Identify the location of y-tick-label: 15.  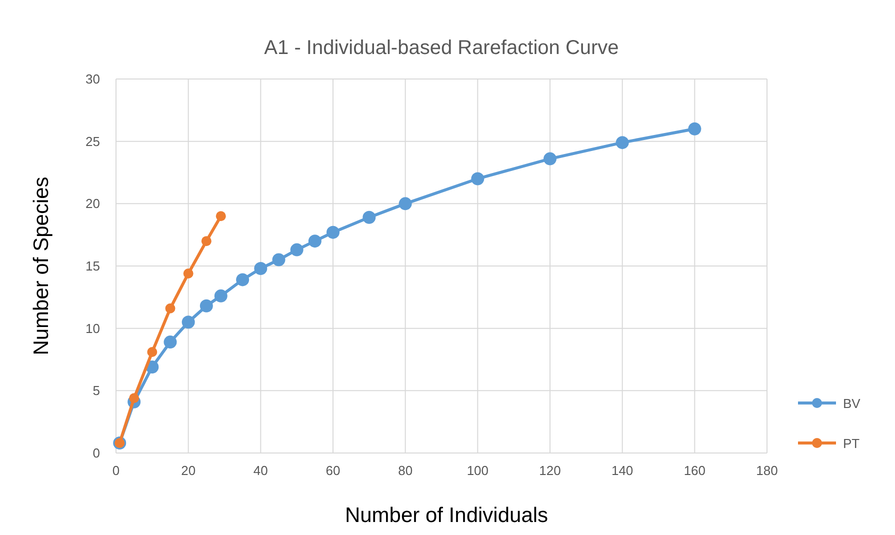
(93, 266).